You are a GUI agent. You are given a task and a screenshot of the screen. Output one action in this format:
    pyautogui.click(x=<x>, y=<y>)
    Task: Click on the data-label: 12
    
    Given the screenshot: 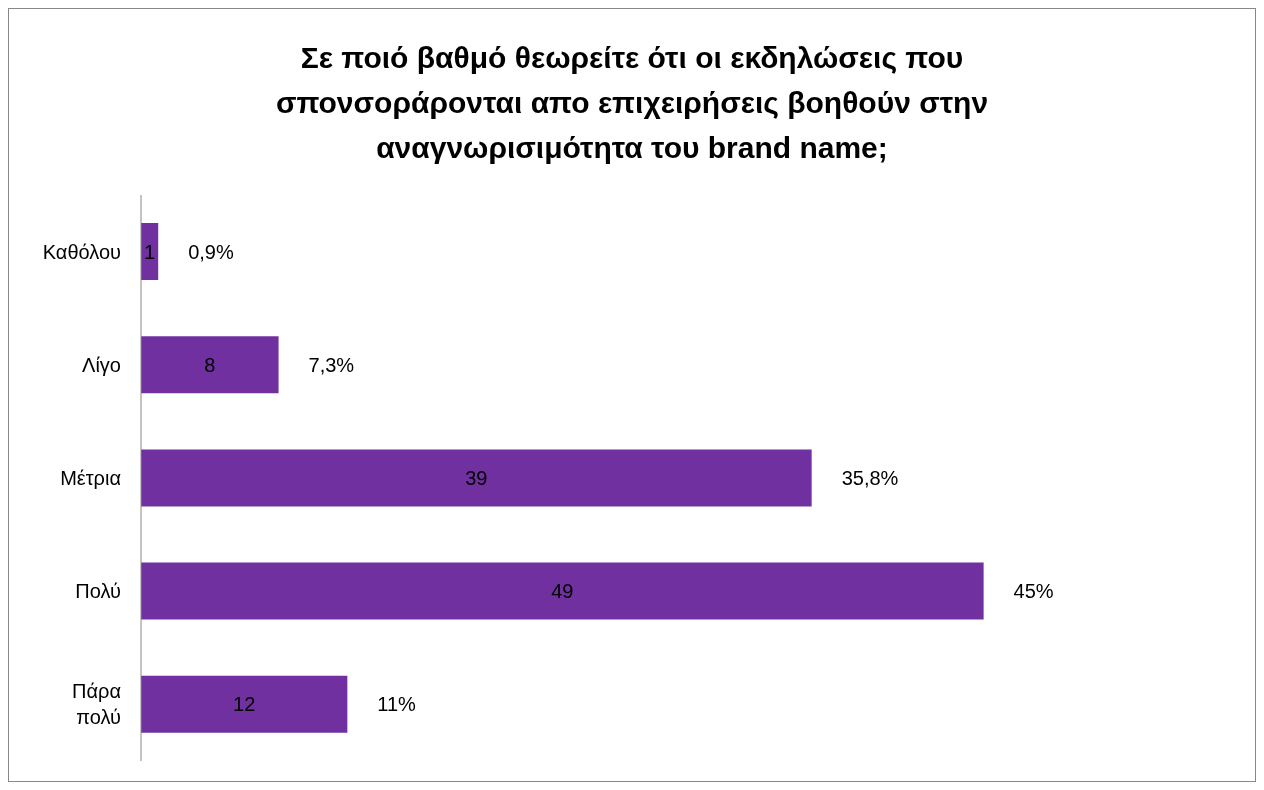 What is the action you would take?
    pyautogui.click(x=244, y=704)
    